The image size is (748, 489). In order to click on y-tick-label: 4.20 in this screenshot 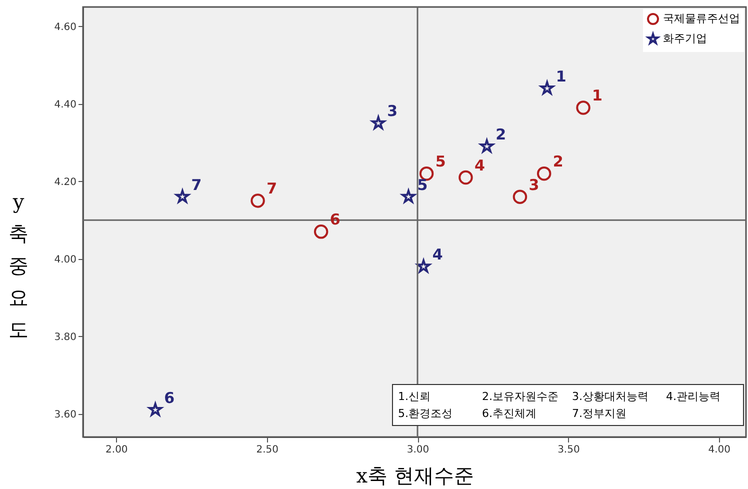, I will do `click(65, 182)`.